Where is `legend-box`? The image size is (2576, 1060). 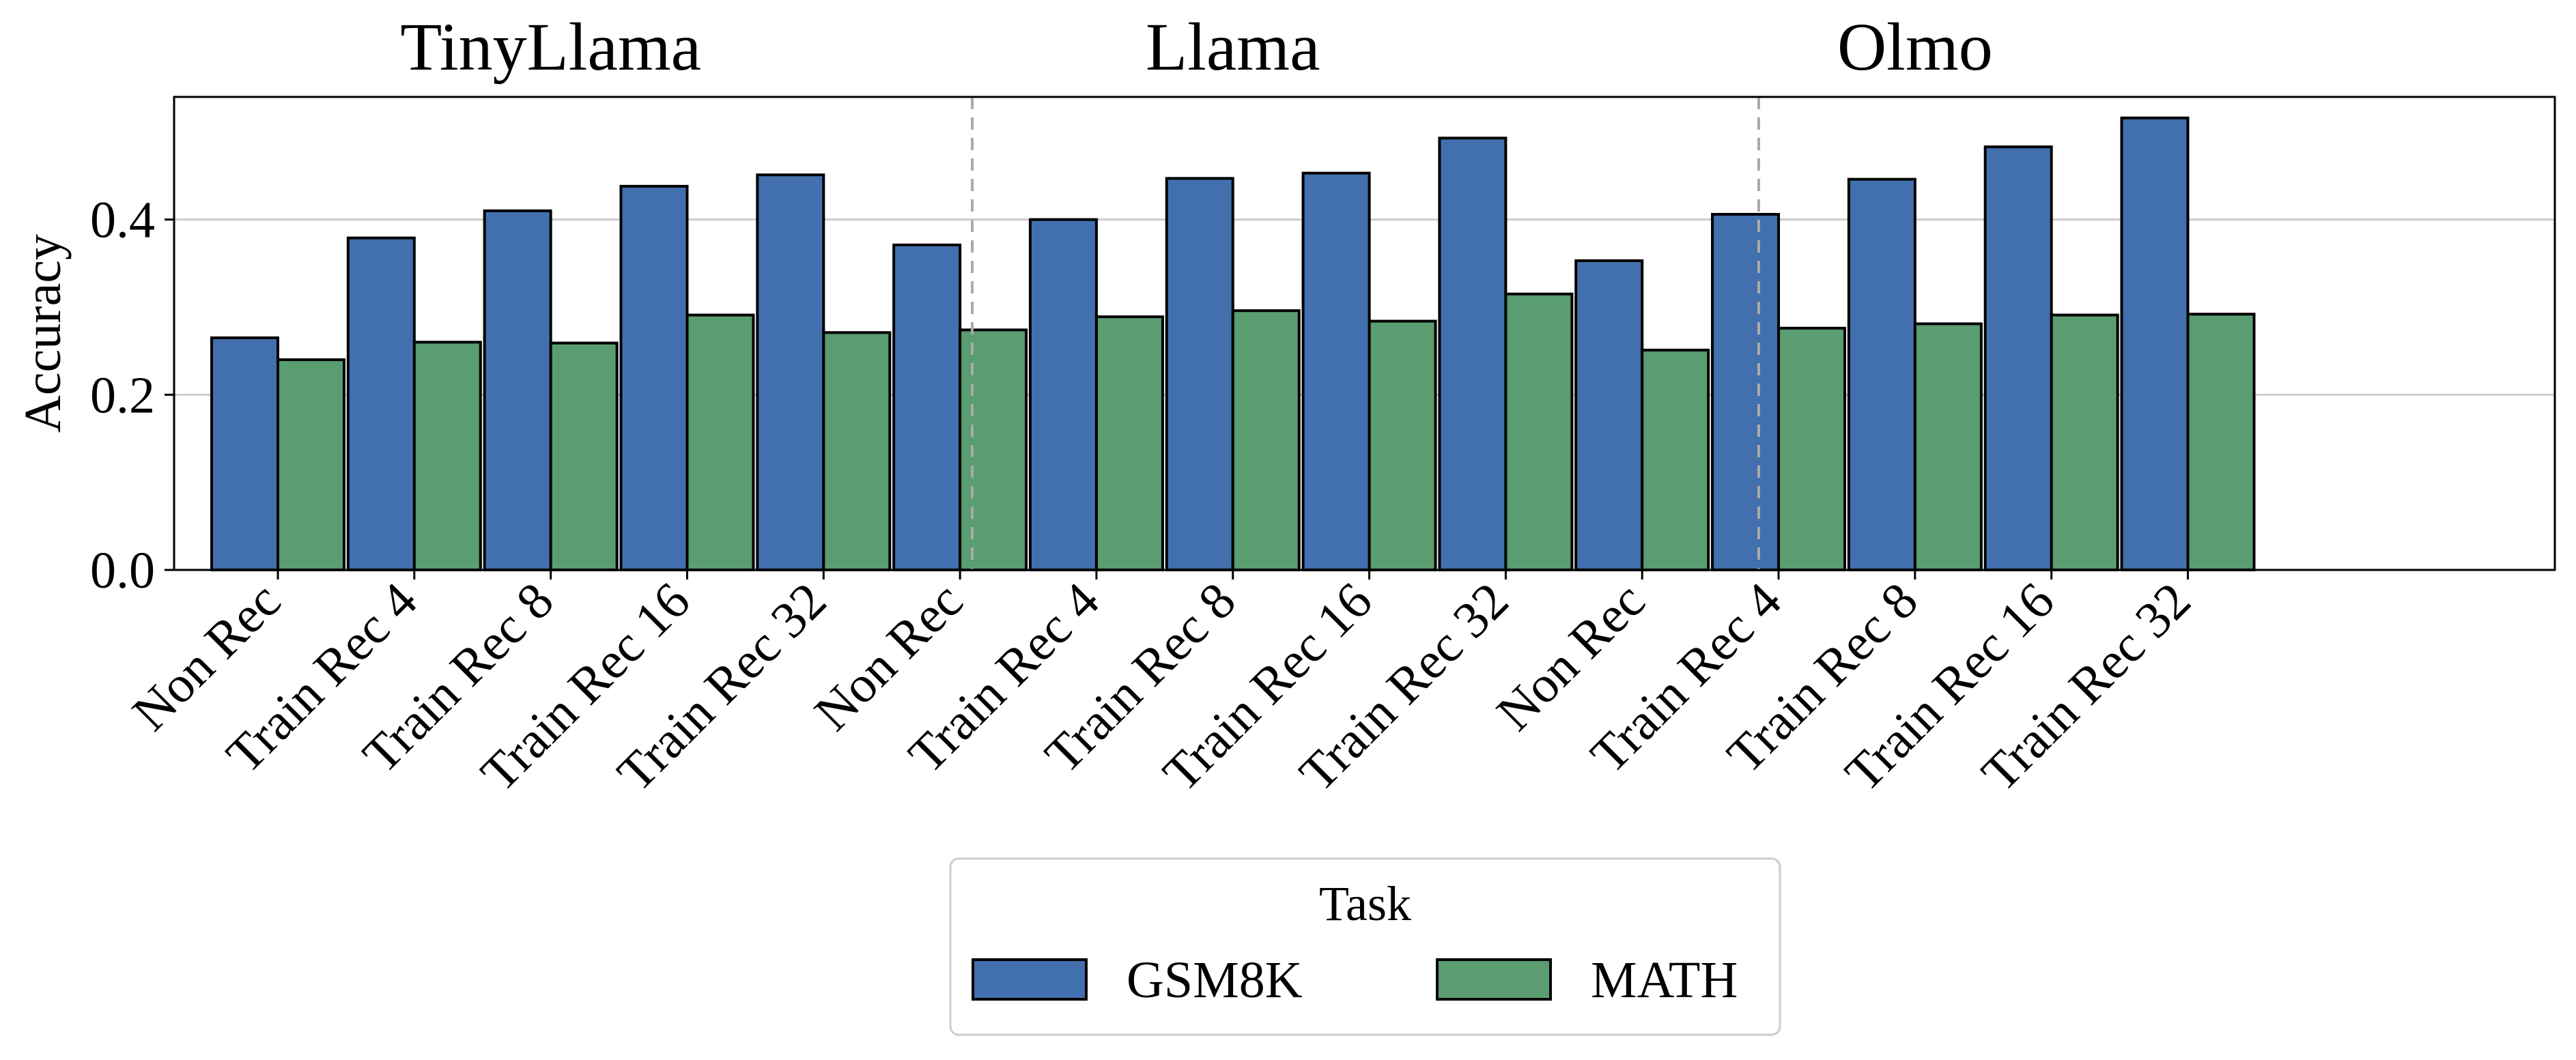
legend-box is located at coordinates (1365, 947).